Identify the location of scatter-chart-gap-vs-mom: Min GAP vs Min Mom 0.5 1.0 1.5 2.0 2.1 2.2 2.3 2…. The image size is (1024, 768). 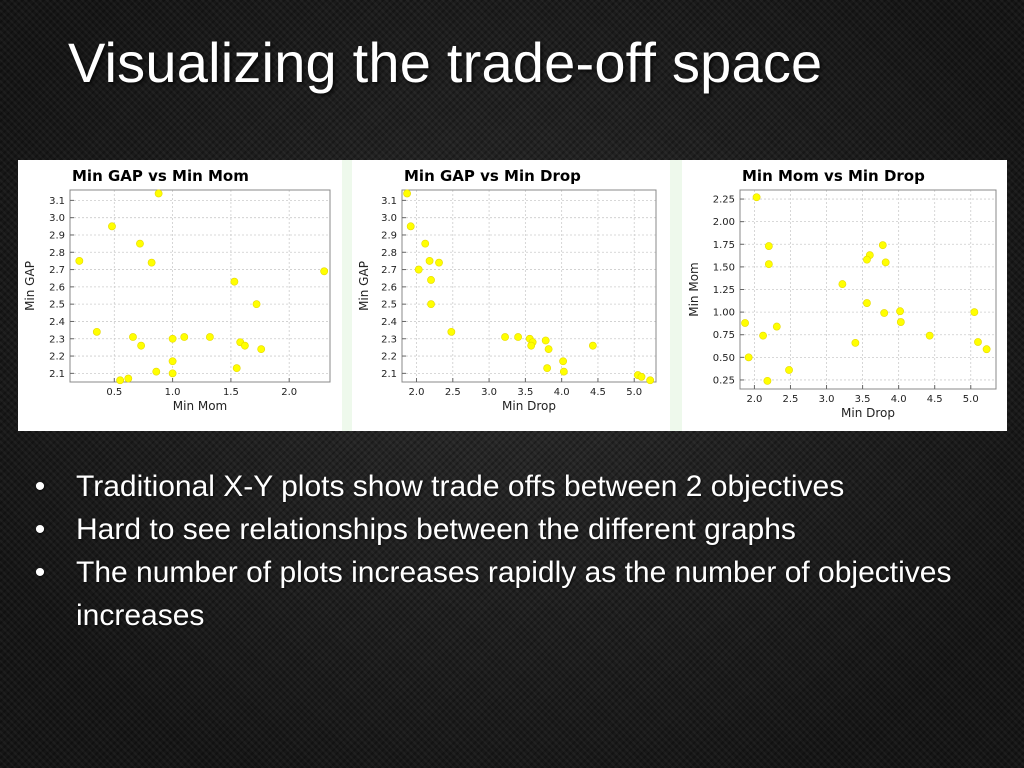
(177, 290).